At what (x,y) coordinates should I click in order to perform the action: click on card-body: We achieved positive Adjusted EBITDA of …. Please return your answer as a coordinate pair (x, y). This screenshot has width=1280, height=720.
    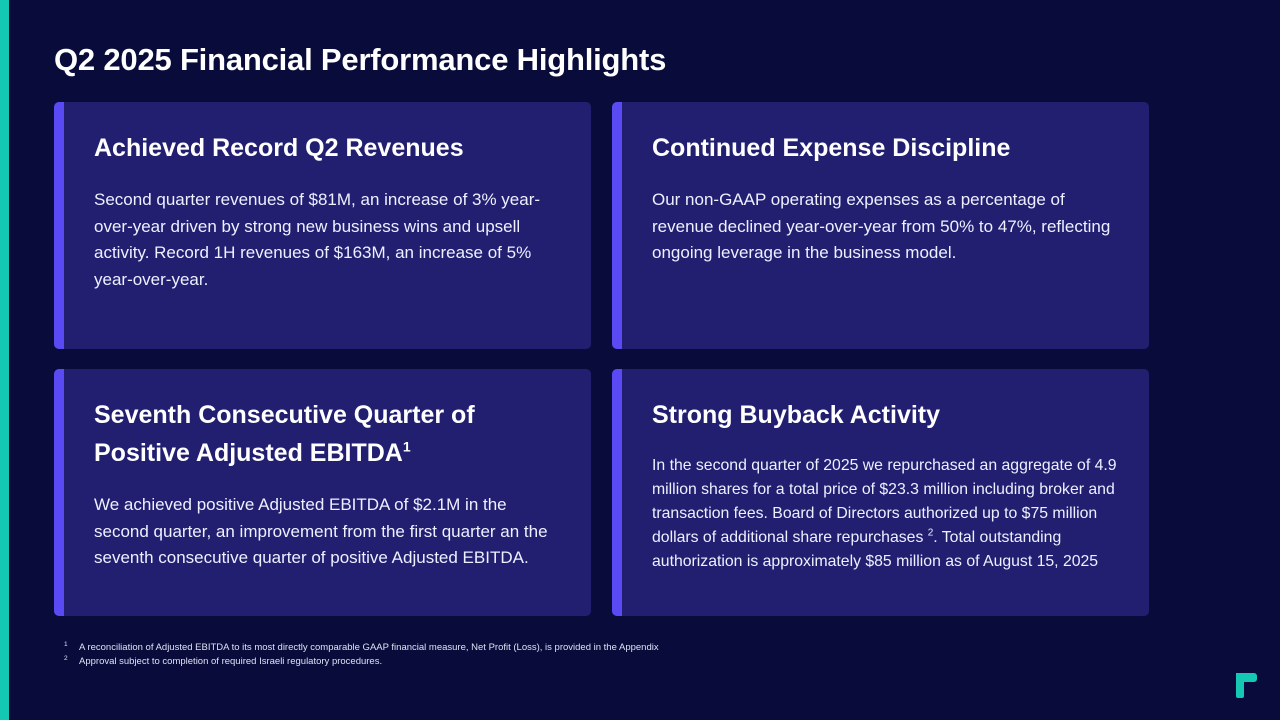
    Looking at the image, I should click on (321, 531).